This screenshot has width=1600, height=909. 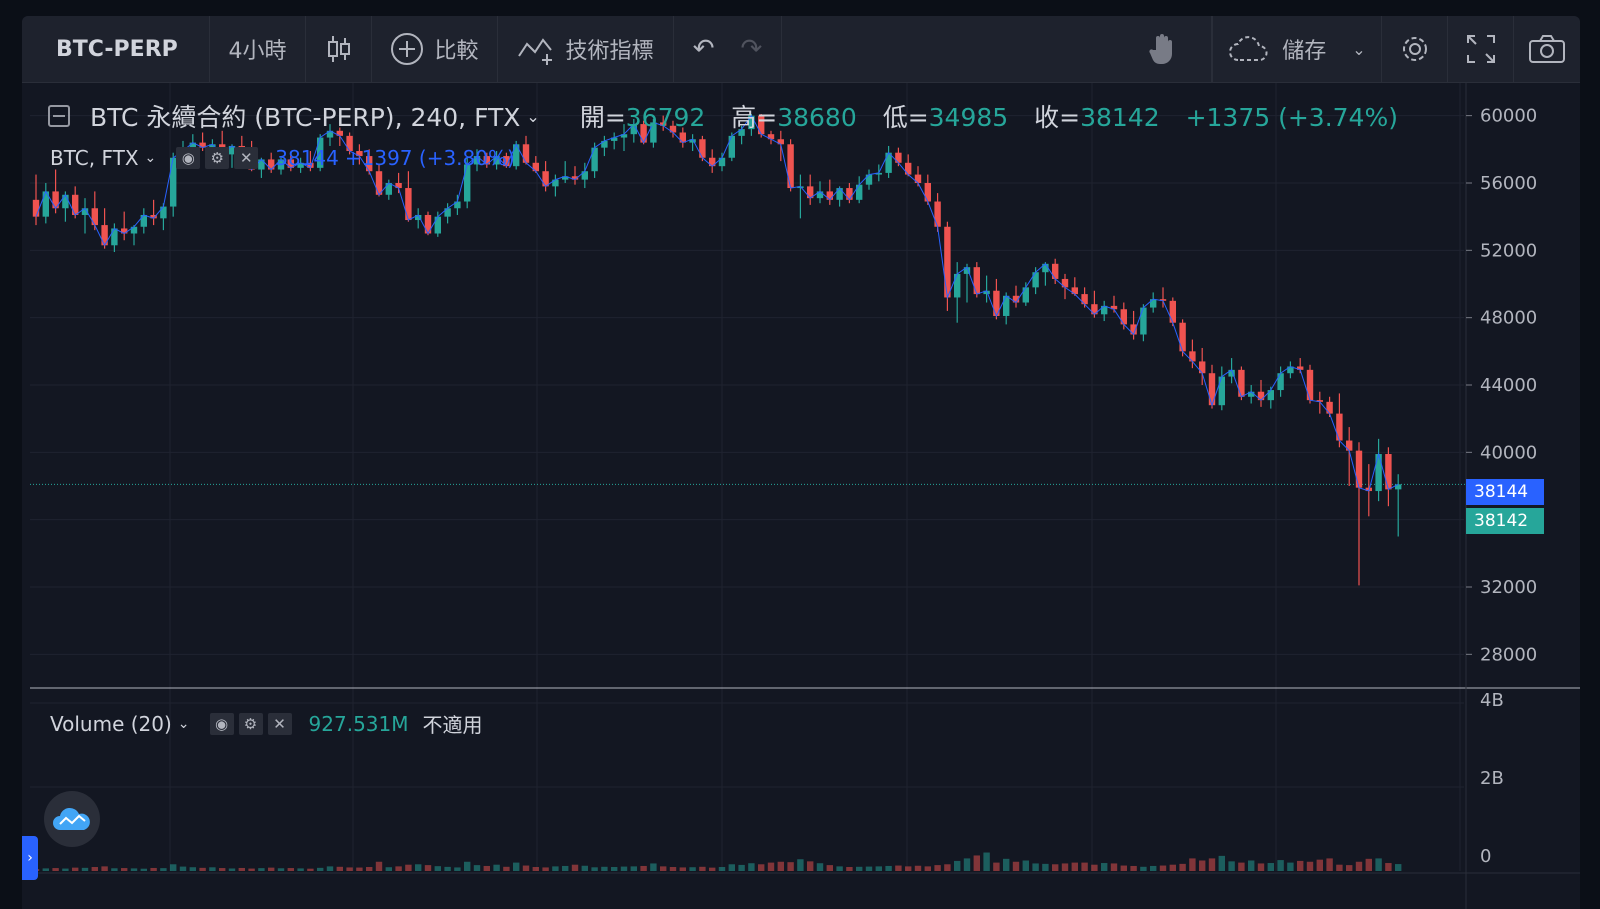 I want to click on top-toolbar: BTC-PERP 4小時 比較, so click(x=801, y=49).